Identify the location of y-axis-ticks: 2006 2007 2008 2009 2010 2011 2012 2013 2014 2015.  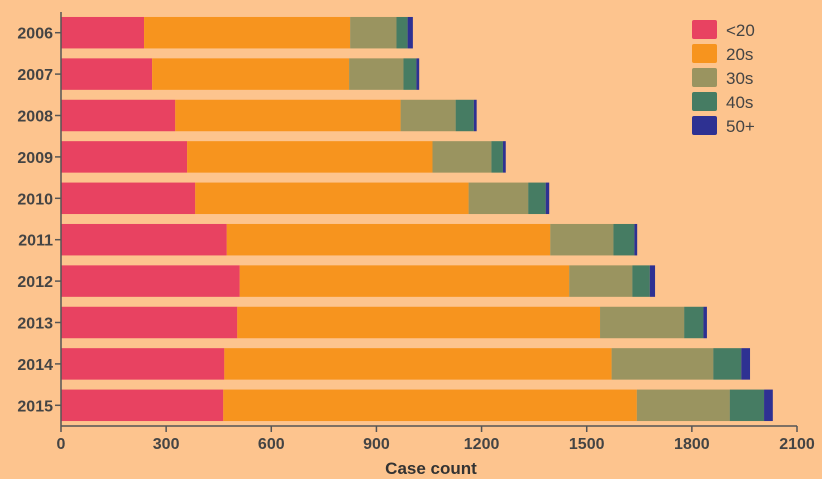
(39, 220).